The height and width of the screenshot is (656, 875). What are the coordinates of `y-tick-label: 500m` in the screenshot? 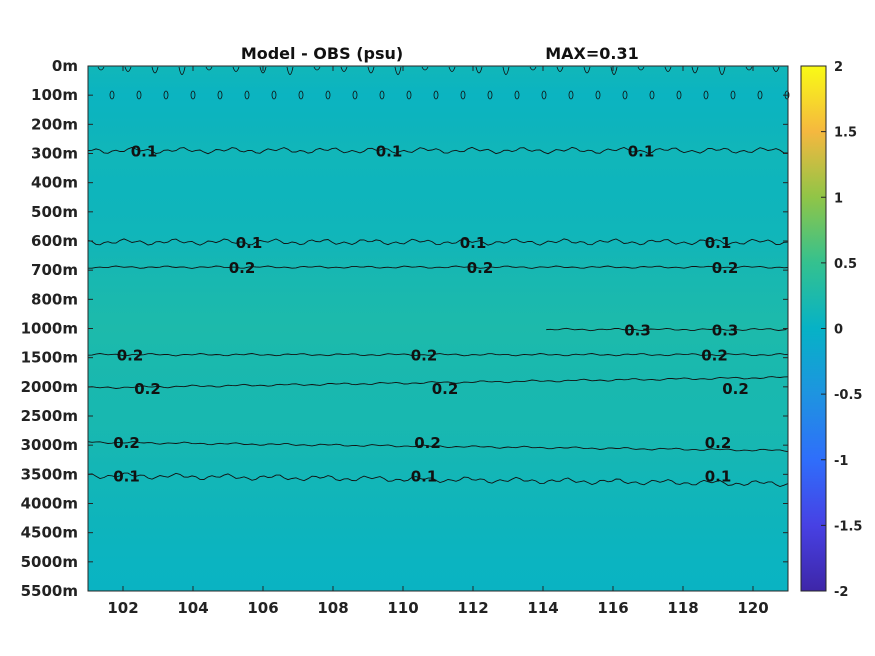 It's located at (54, 212).